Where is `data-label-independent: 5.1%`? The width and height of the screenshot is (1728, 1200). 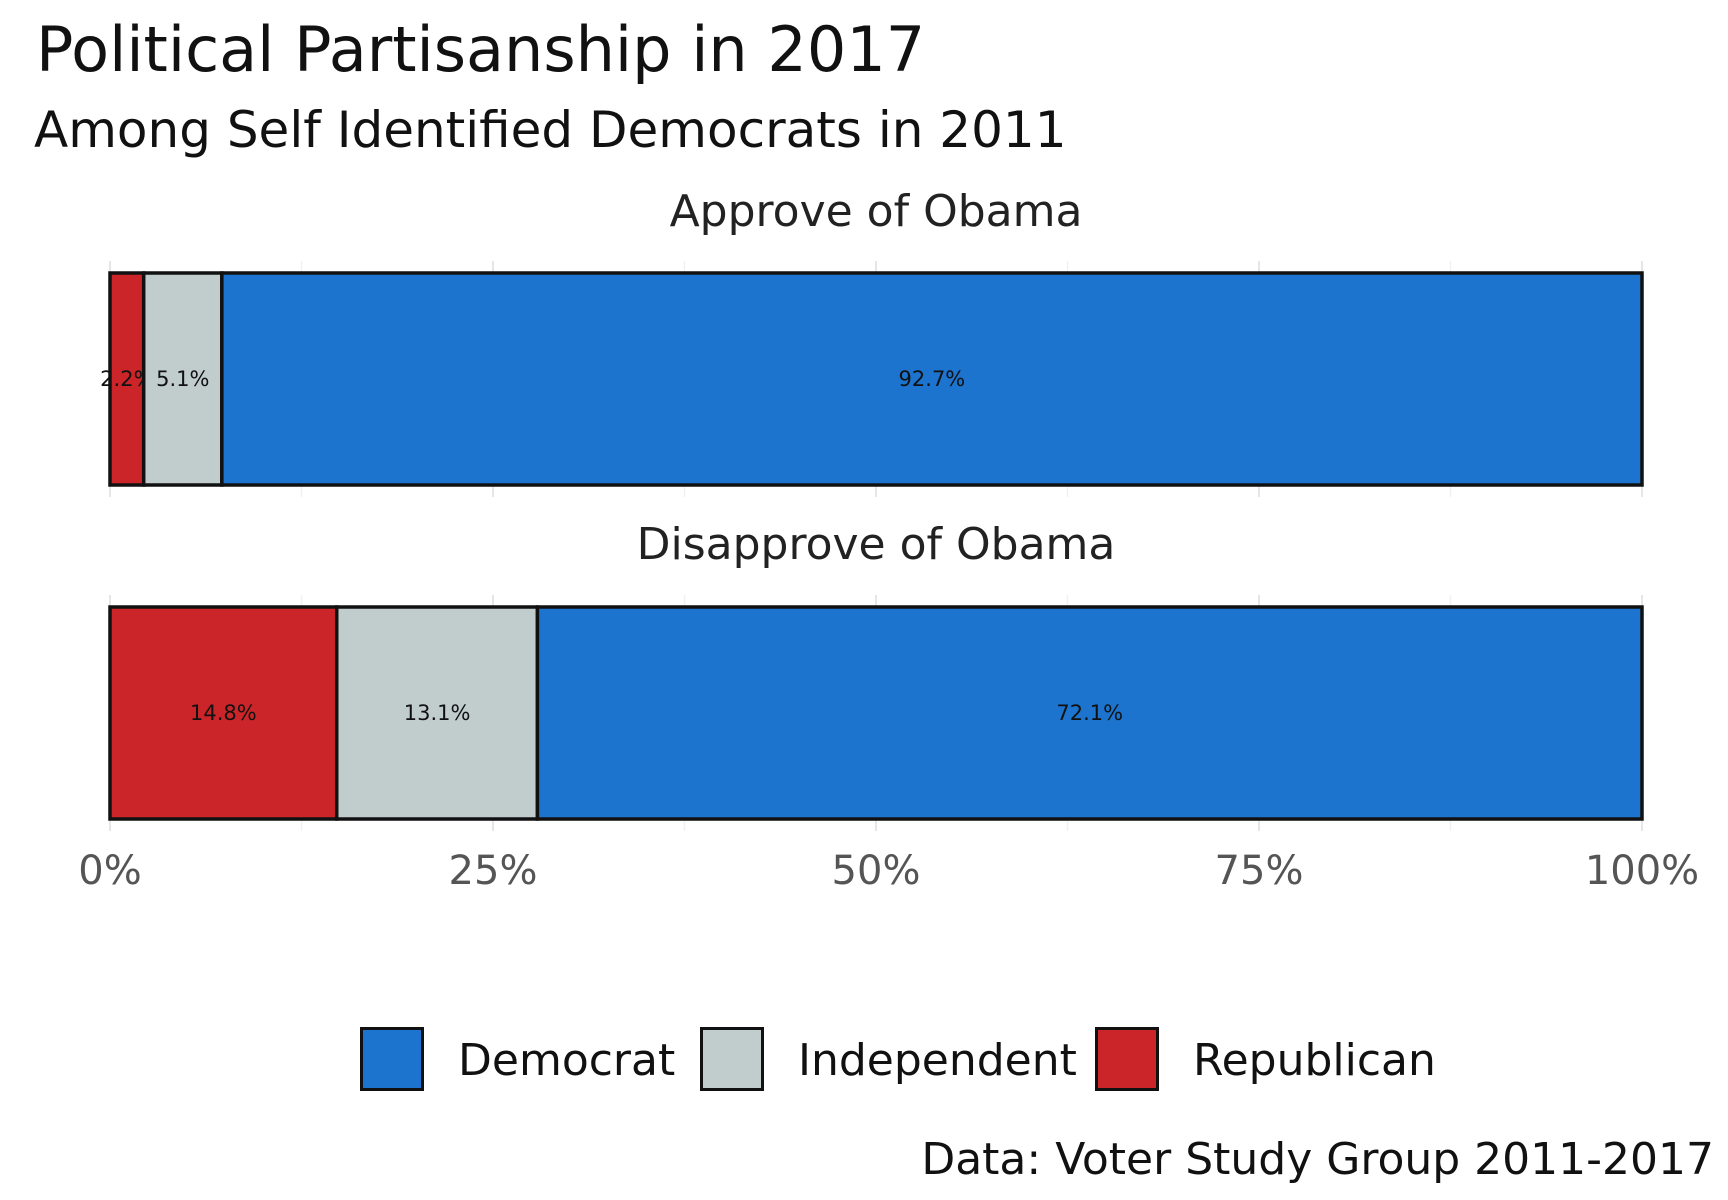
data-label-independent: 5.1% is located at coordinates (182, 379).